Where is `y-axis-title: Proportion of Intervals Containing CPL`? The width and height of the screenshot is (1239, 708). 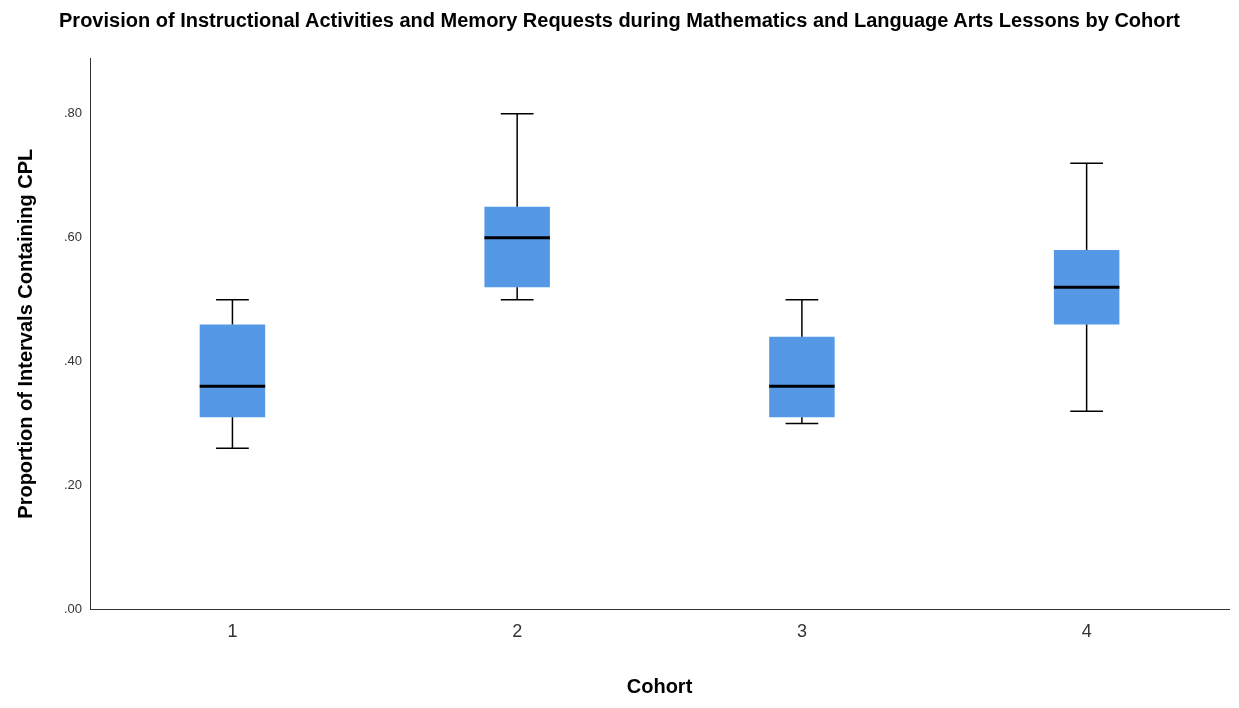
y-axis-title: Proportion of Intervals Containing CPL is located at coordinates (24, 333).